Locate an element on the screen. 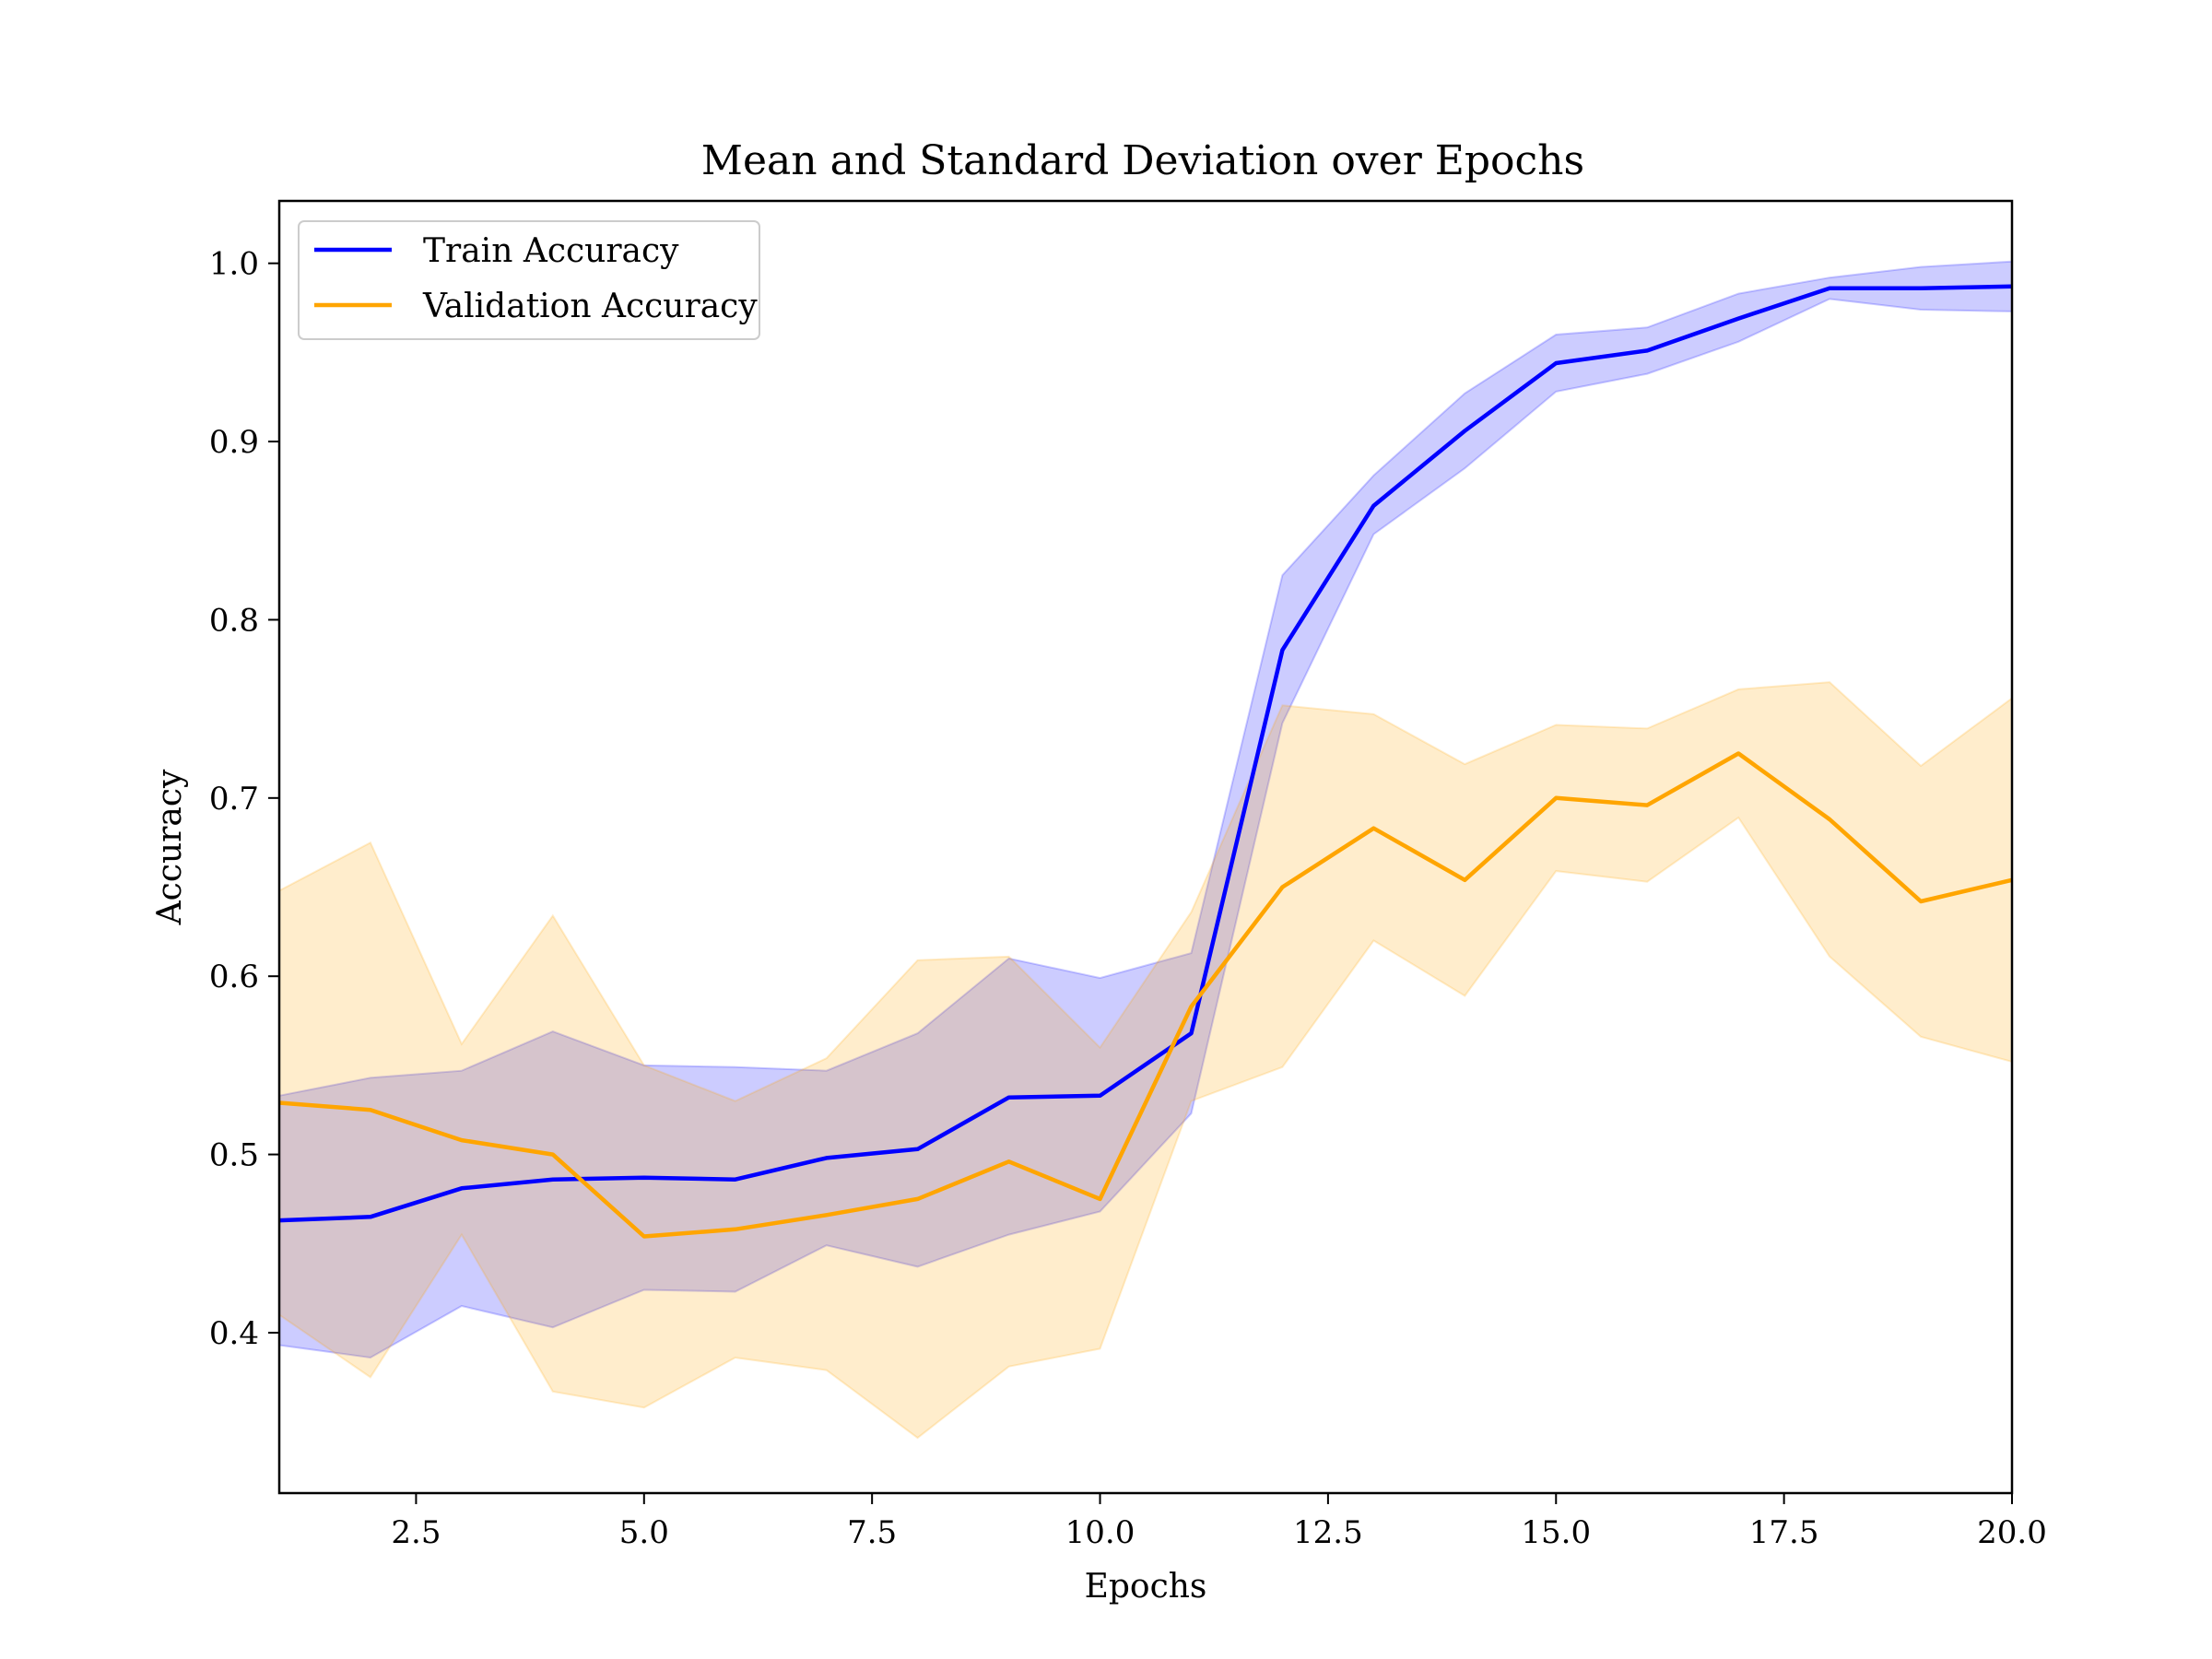  x-axis-label: Epochs is located at coordinates (1146, 1587).